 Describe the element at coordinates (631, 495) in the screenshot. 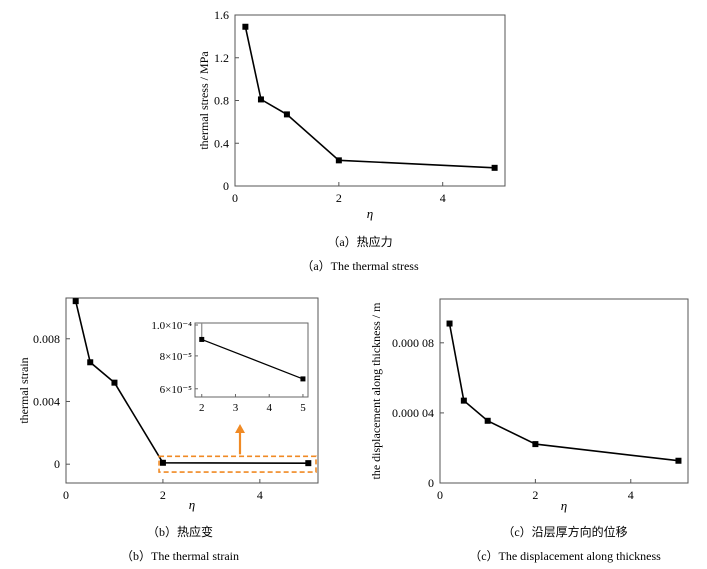

I see `x-tick-label-c: 4` at that location.